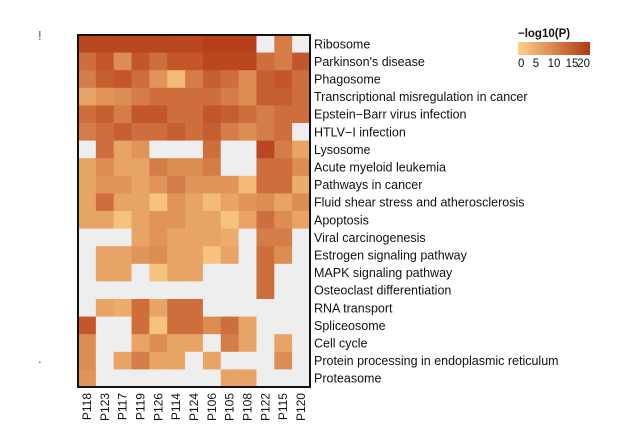 This screenshot has width=621, height=433. Describe the element at coordinates (382, 291) in the screenshot. I see `row-label: Osteoclast differentiation` at that location.